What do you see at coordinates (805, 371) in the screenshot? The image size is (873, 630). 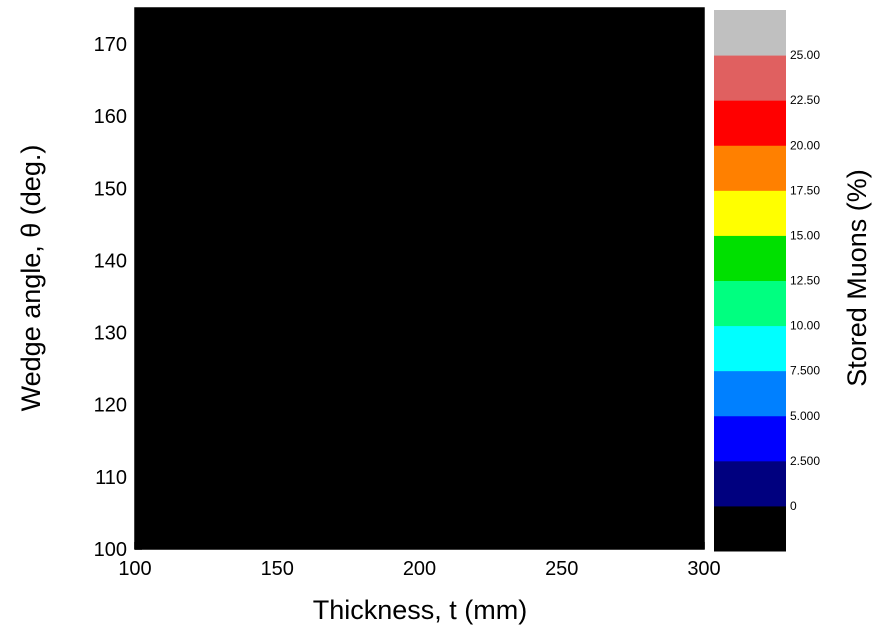 I see `colorbar-level-label: 7.500` at bounding box center [805, 371].